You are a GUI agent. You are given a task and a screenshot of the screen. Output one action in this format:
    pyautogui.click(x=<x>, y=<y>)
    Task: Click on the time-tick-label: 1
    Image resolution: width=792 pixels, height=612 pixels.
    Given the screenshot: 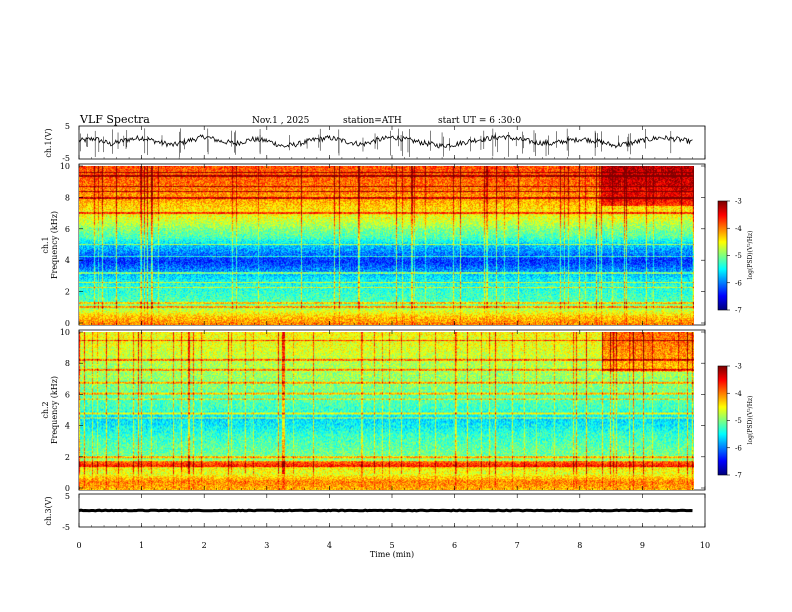 What is the action you would take?
    pyautogui.click(x=141, y=545)
    